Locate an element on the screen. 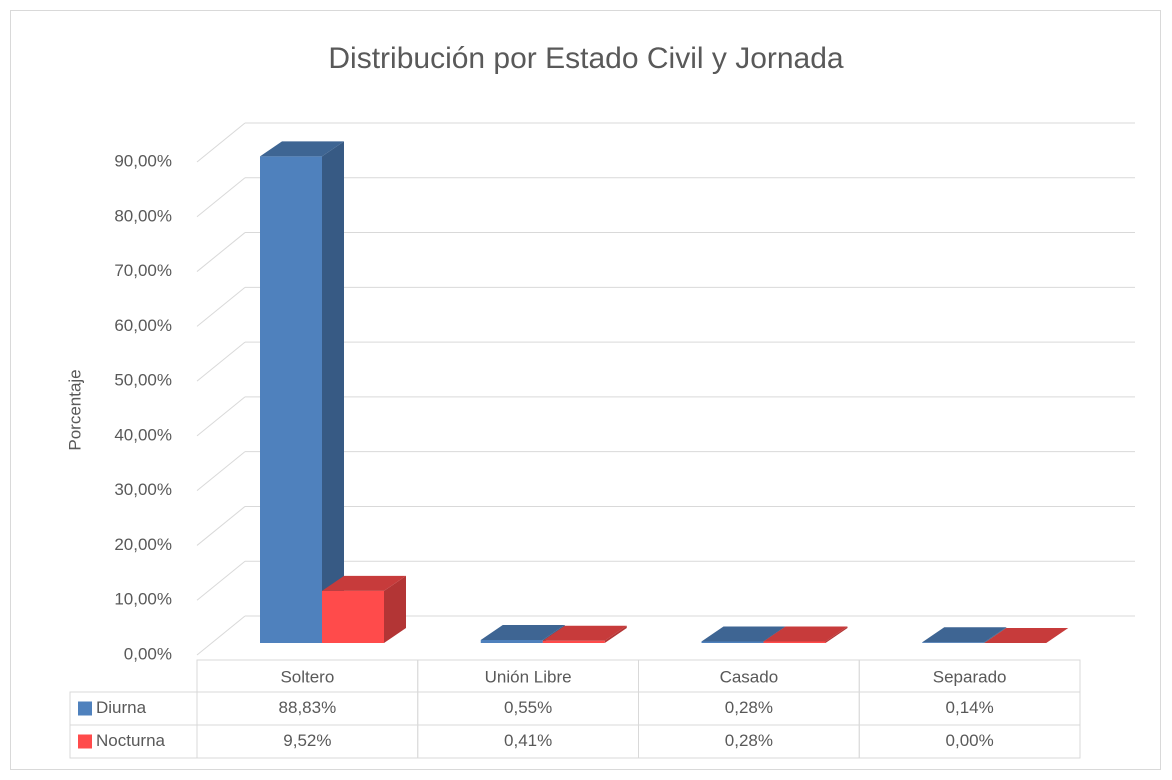 This screenshot has height=780, width=1172. y-tick-label: 30,00% is located at coordinates (143, 489).